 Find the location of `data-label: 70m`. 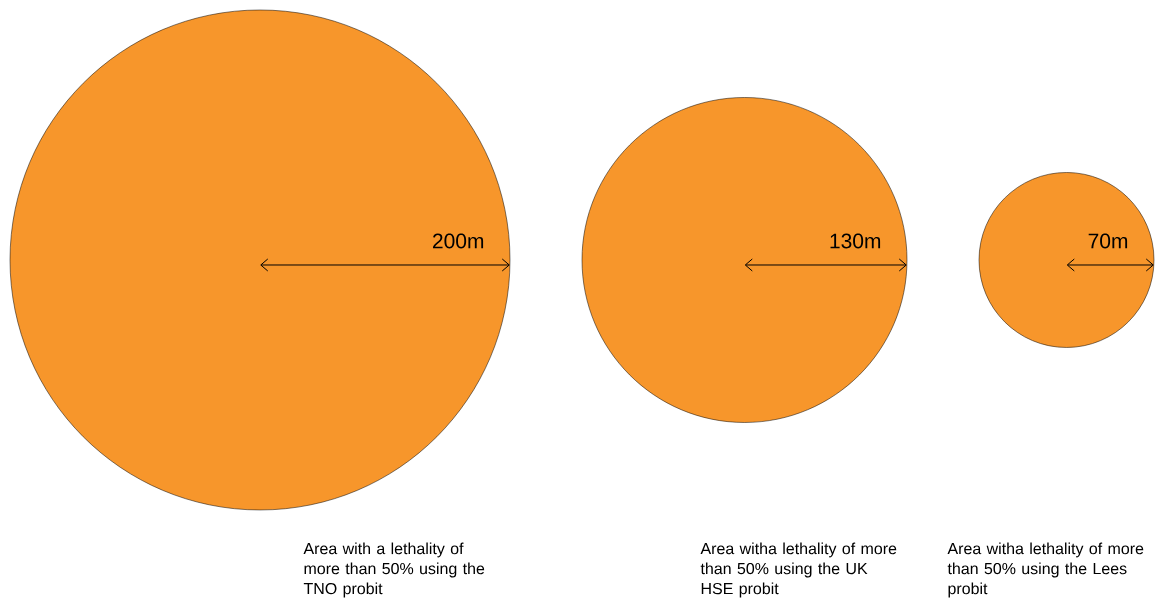

data-label: 70m is located at coordinates (1108, 241).